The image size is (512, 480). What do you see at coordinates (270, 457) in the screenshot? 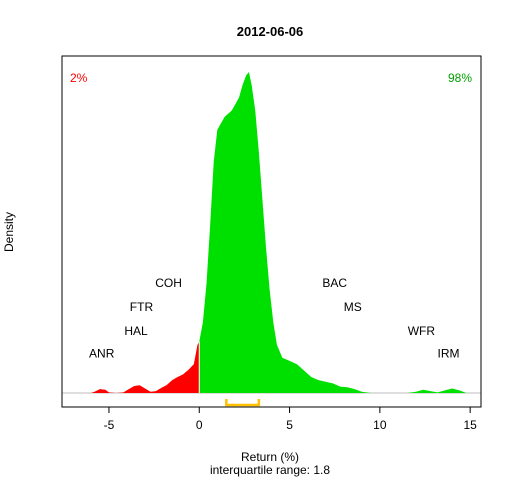
I see `x-axis-label: Return (%)` at bounding box center [270, 457].